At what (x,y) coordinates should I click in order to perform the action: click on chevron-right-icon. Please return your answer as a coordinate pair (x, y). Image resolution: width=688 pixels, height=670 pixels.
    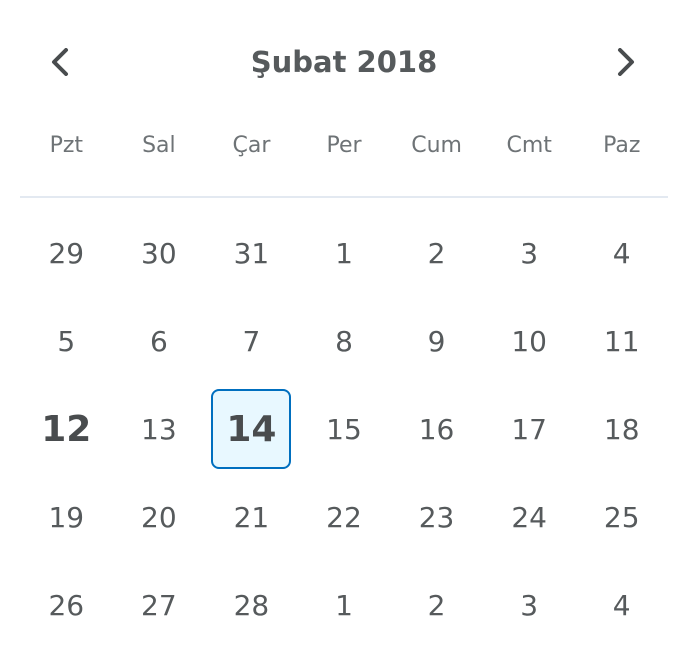
    Looking at the image, I should click on (626, 62).